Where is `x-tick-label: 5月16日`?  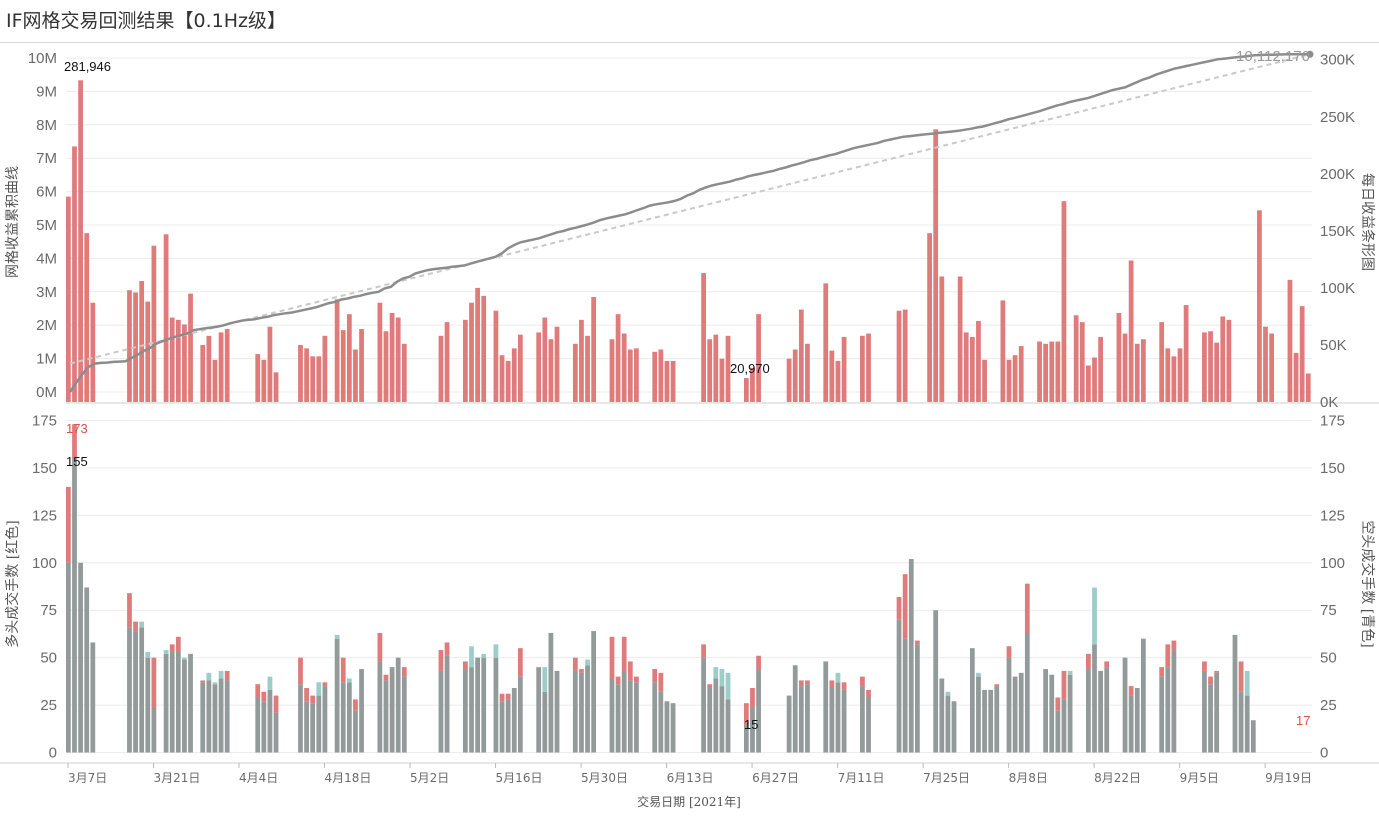
x-tick-label: 5月16日 is located at coordinates (519, 778).